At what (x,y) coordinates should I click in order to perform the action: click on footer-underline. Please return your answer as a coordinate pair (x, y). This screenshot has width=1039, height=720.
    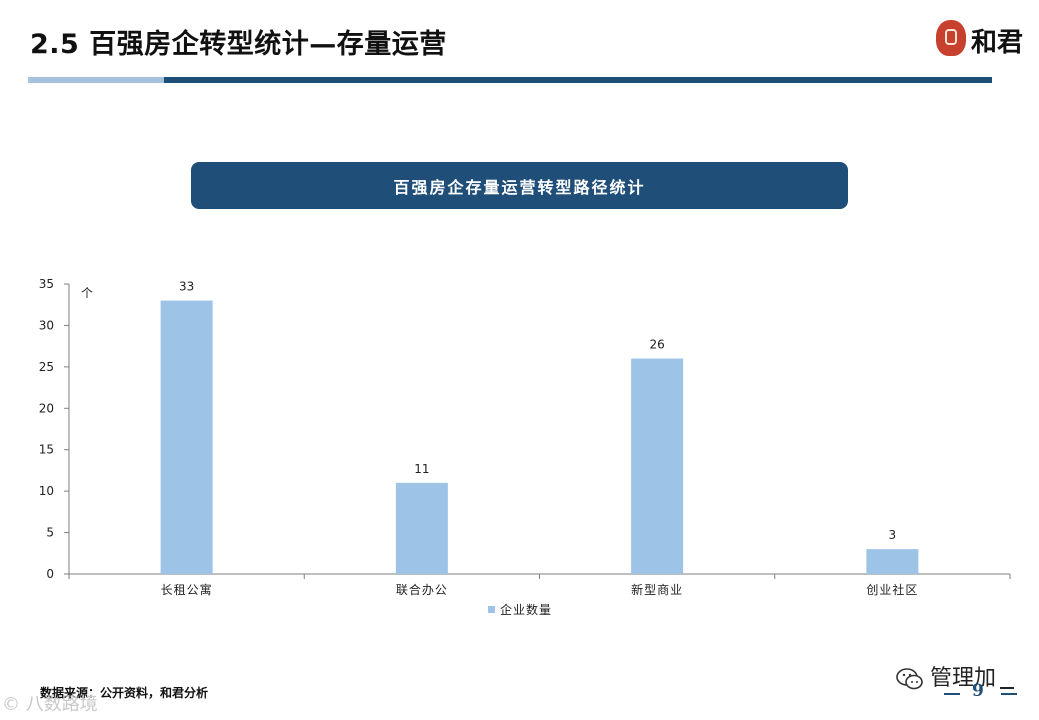
    Looking at the image, I should click on (1007, 688).